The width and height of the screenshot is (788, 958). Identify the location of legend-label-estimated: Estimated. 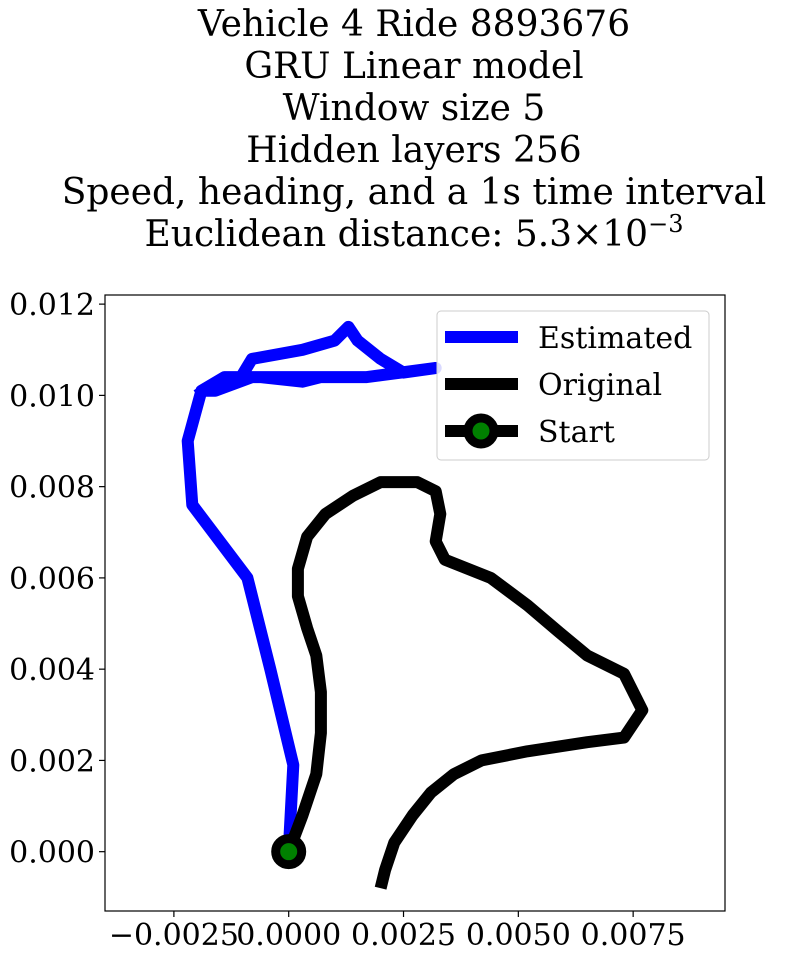
(615, 338).